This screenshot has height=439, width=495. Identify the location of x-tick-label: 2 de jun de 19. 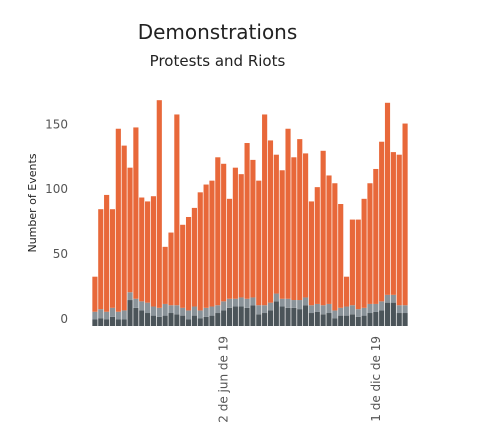
(224, 379).